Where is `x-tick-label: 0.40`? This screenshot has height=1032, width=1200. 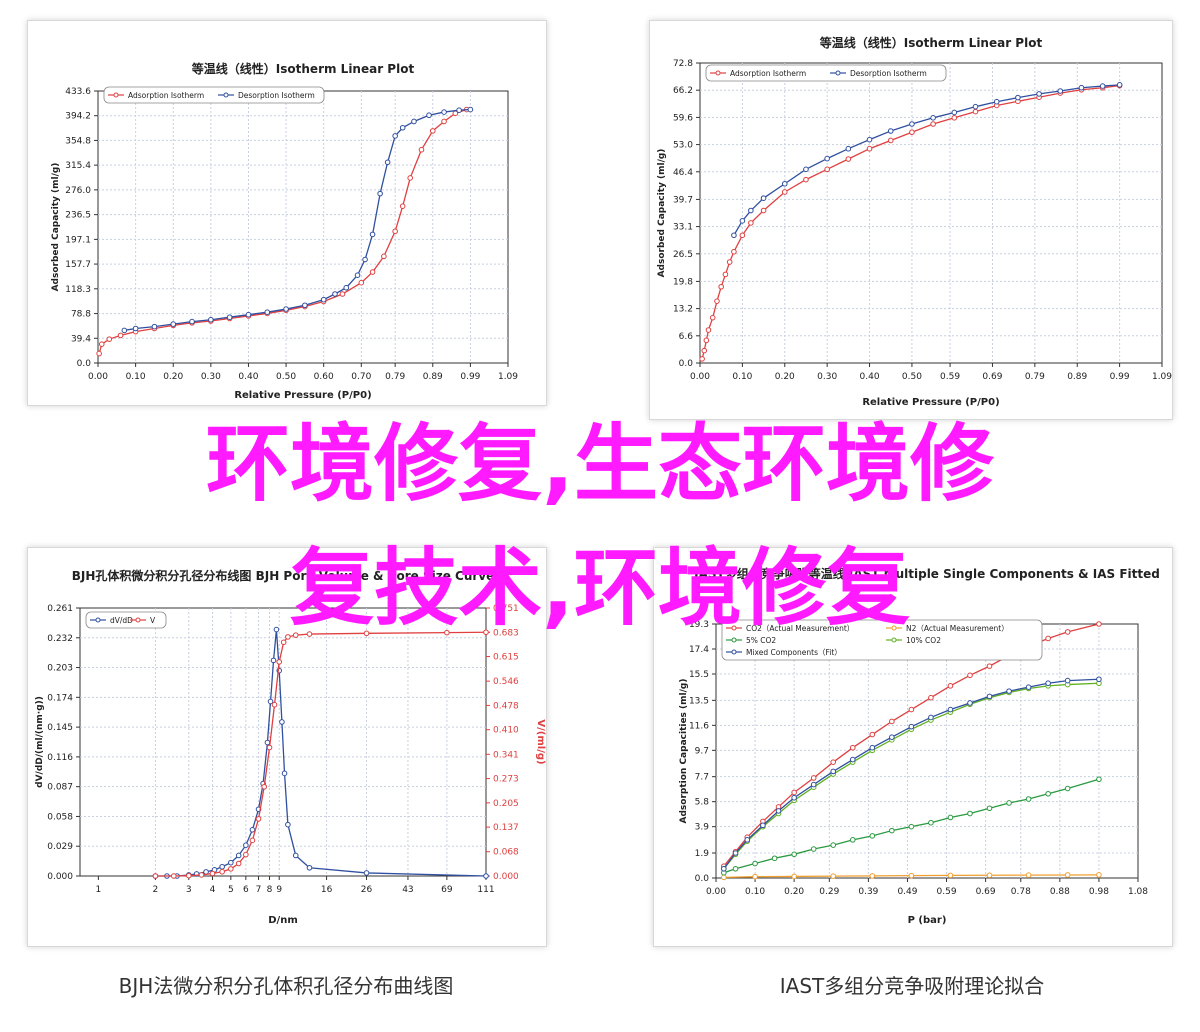
x-tick-label: 0.40 is located at coordinates (870, 377).